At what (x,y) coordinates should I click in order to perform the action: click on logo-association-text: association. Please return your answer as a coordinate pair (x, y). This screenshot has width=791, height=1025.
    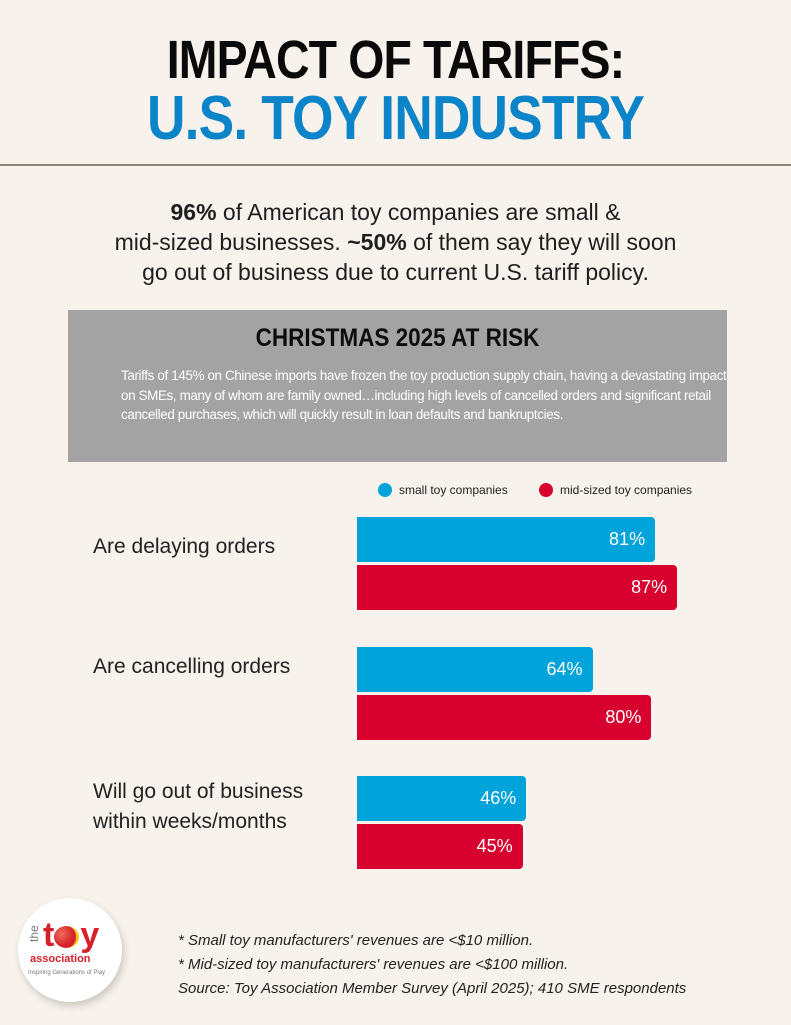
    Looking at the image, I should click on (60, 959).